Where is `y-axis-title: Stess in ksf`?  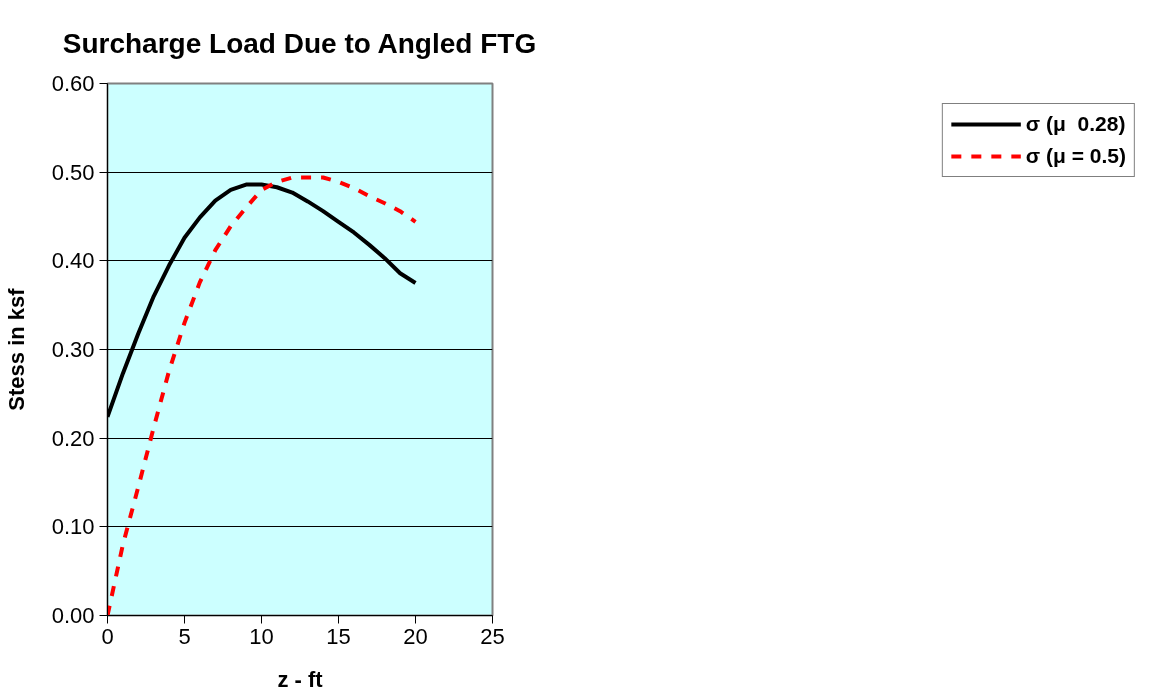 y-axis-title: Stess in ksf is located at coordinates (16, 349).